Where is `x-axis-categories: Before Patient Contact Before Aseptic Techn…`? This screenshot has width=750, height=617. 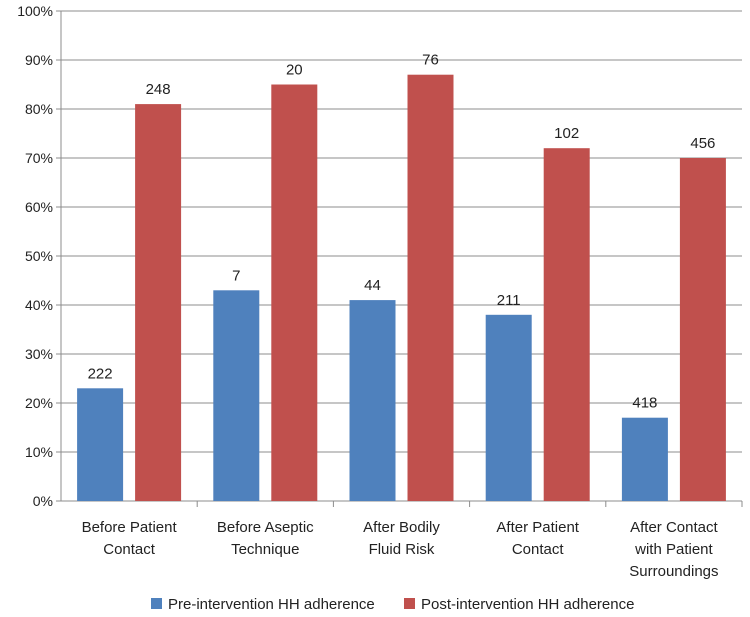 x-axis-categories: Before Patient Contact Before Aseptic Techn… is located at coordinates (400, 549).